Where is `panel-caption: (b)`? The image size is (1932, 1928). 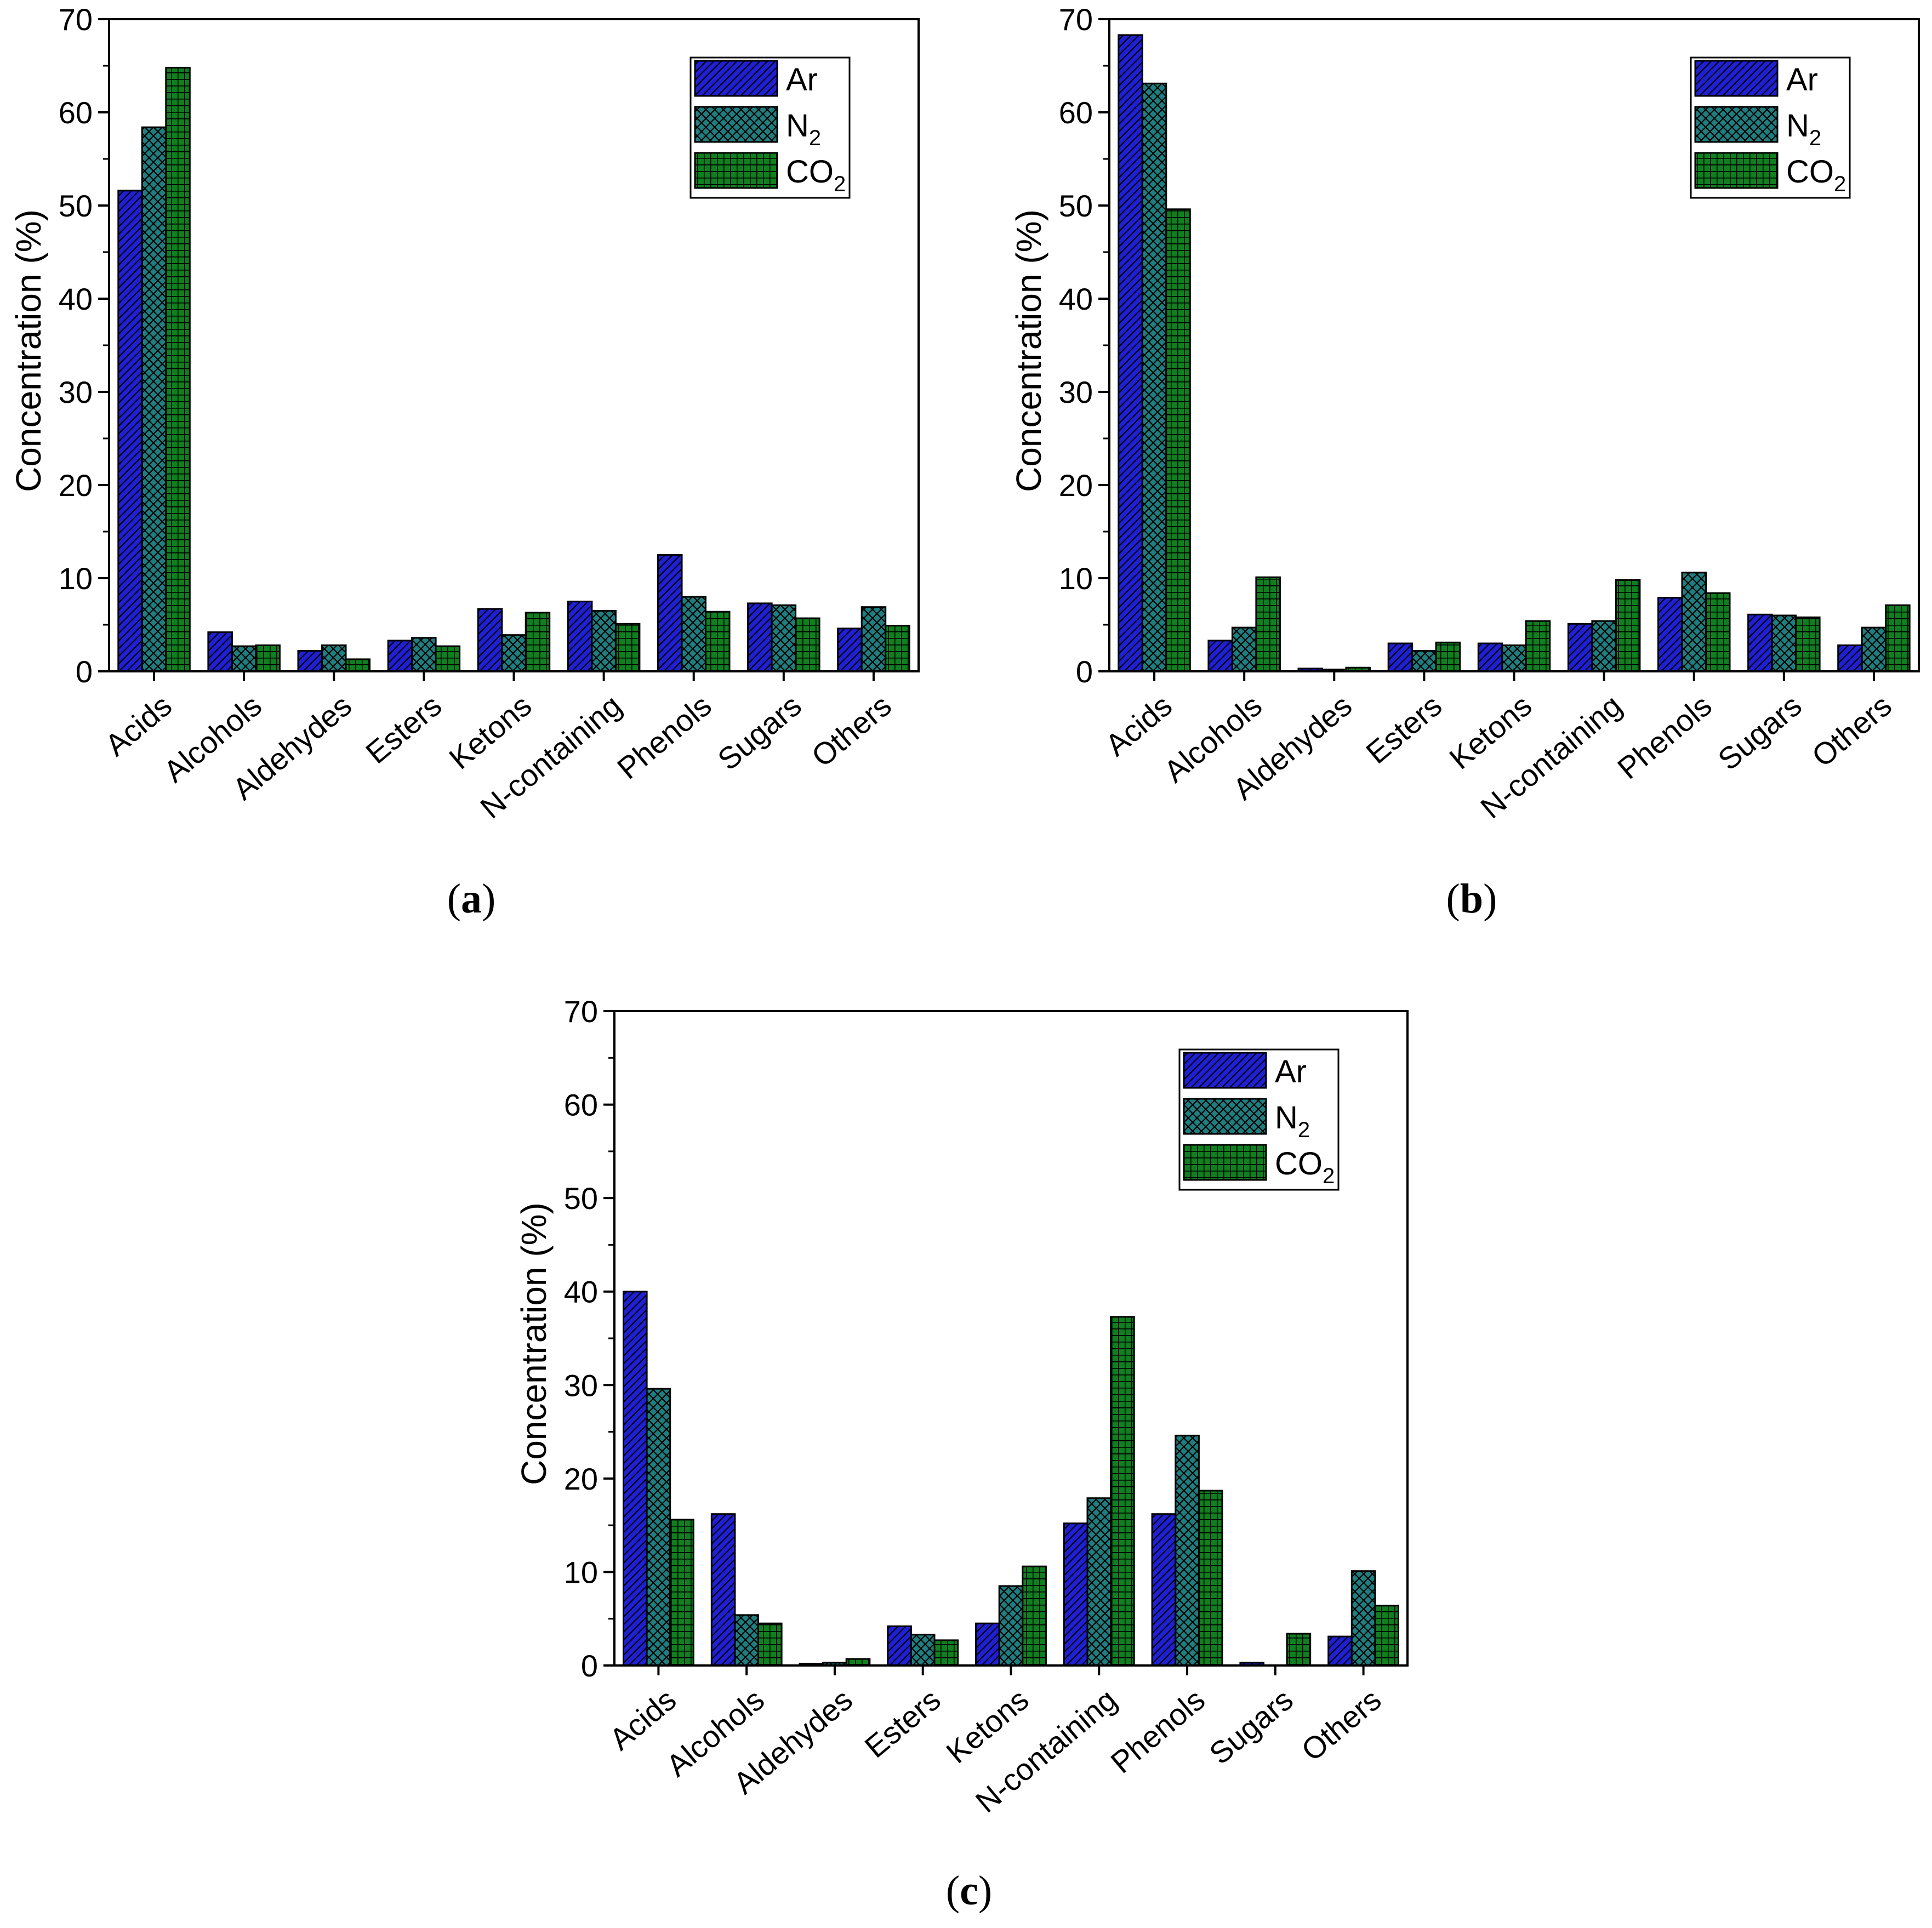 panel-caption: (b) is located at coordinates (1471, 899).